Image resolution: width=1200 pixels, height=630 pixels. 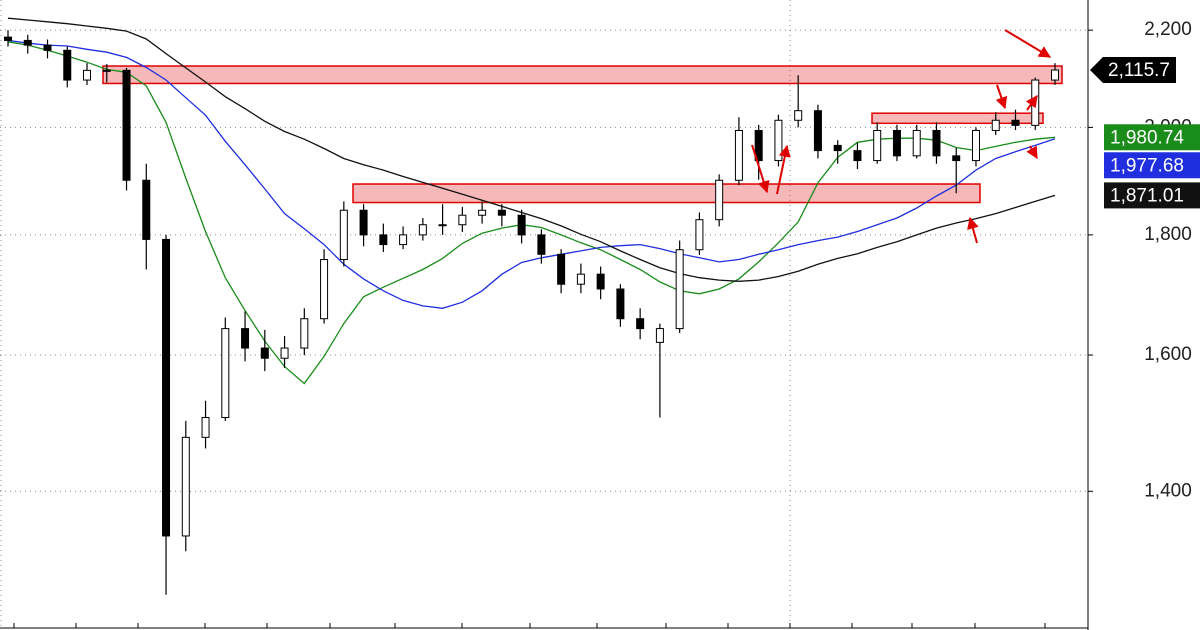 What do you see at coordinates (529, 625) in the screenshot?
I see `x-tick-marks` at bounding box center [529, 625].